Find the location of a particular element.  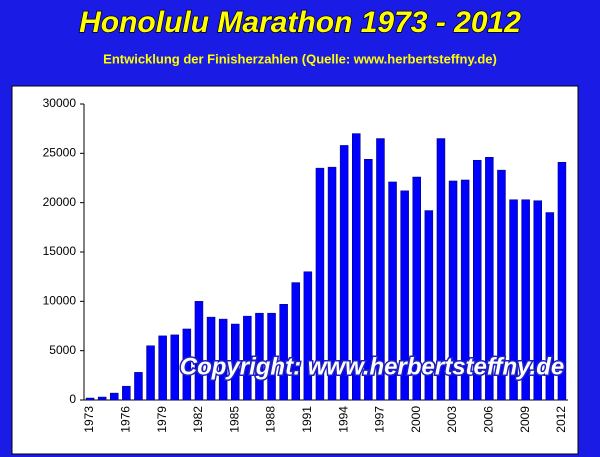

x-tick-label: 2009 is located at coordinates (525, 419).